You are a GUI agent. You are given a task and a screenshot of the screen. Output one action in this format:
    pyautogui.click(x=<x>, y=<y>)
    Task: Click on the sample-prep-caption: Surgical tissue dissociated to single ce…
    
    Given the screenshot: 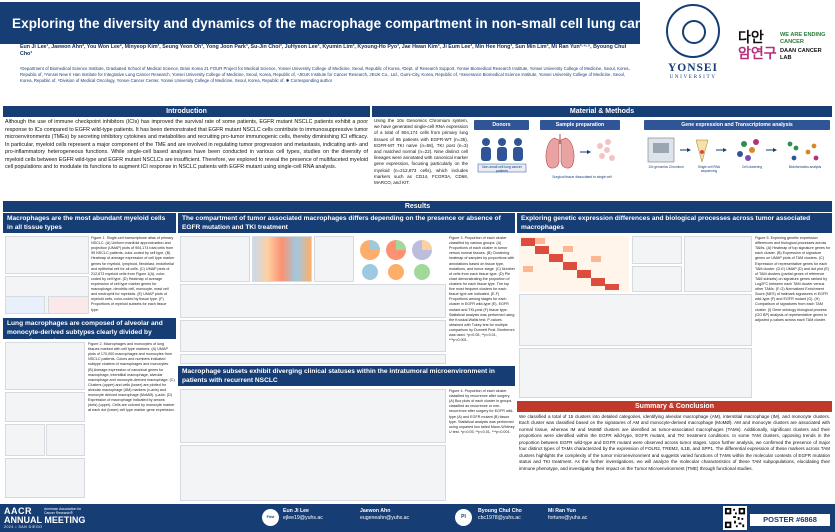 What is the action you would take?
    pyautogui.click(x=582, y=177)
    